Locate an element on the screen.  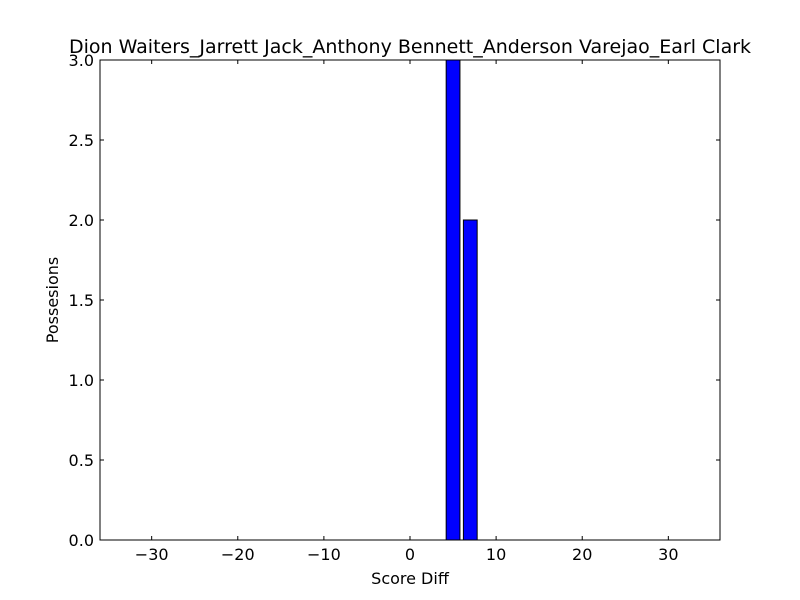
bars is located at coordinates (461, 300).